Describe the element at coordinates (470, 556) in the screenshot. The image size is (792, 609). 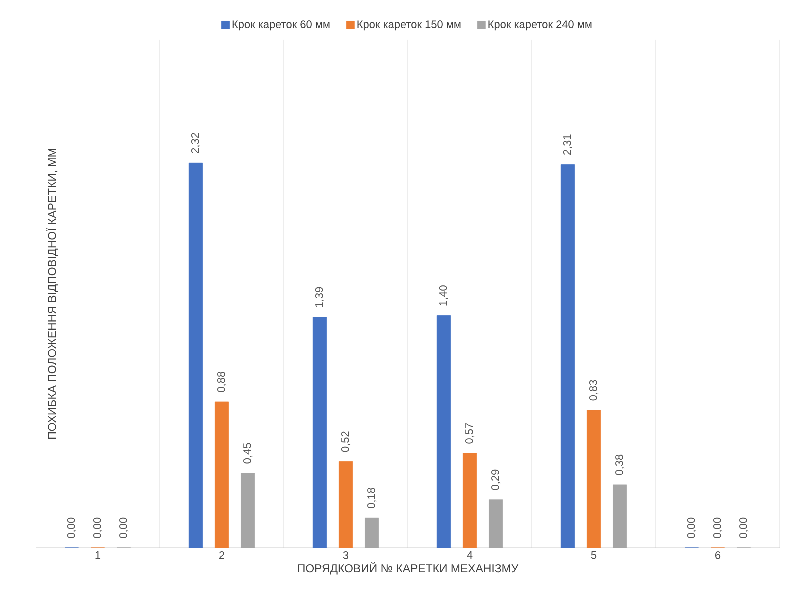
I see `x-tick-label: 4` at that location.